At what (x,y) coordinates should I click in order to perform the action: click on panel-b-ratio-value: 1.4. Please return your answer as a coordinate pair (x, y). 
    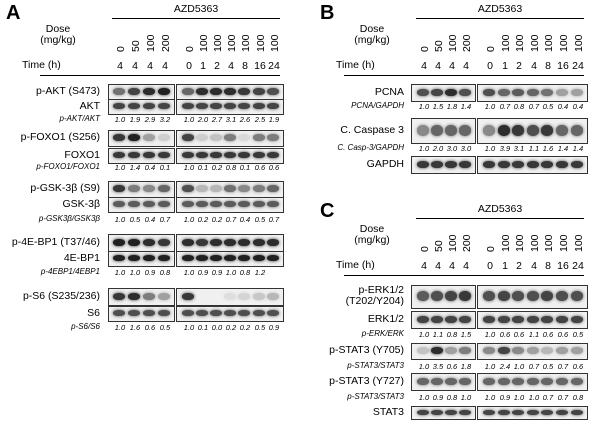
    Looking at the image, I should click on (578, 148).